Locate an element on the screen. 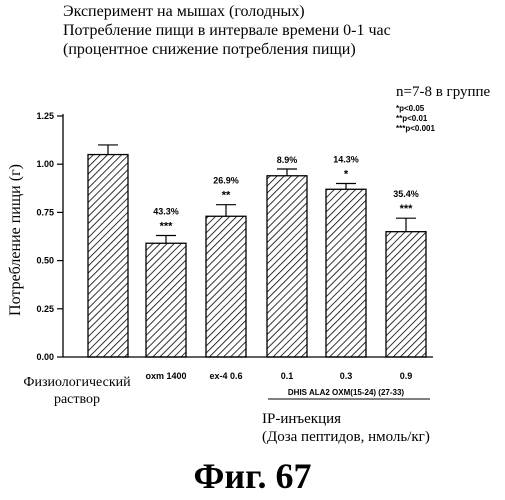  x-category-label: oxm 1400 is located at coordinates (165, 376).